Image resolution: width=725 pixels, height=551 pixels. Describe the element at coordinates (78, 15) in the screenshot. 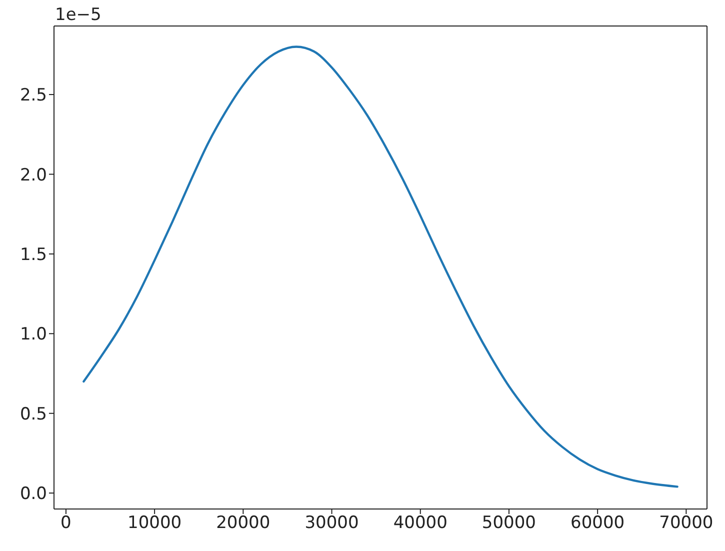

I see `text: 1e−5` at that location.